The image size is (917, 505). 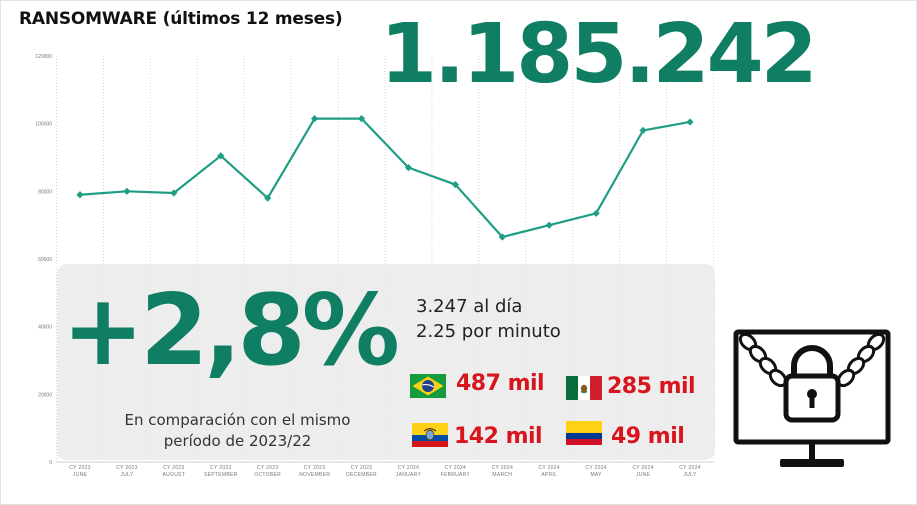 I want to click on ecuador-value: 142 mil, so click(x=498, y=436).